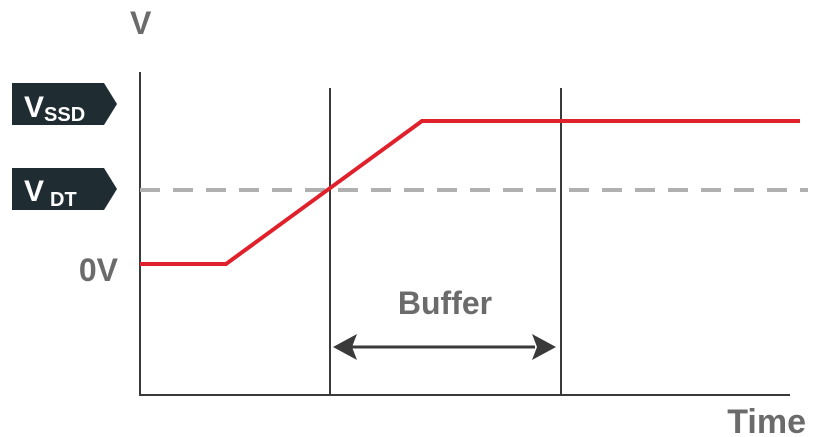 This screenshot has height=437, width=814. I want to click on buffer-label: Buffer, so click(445, 303).